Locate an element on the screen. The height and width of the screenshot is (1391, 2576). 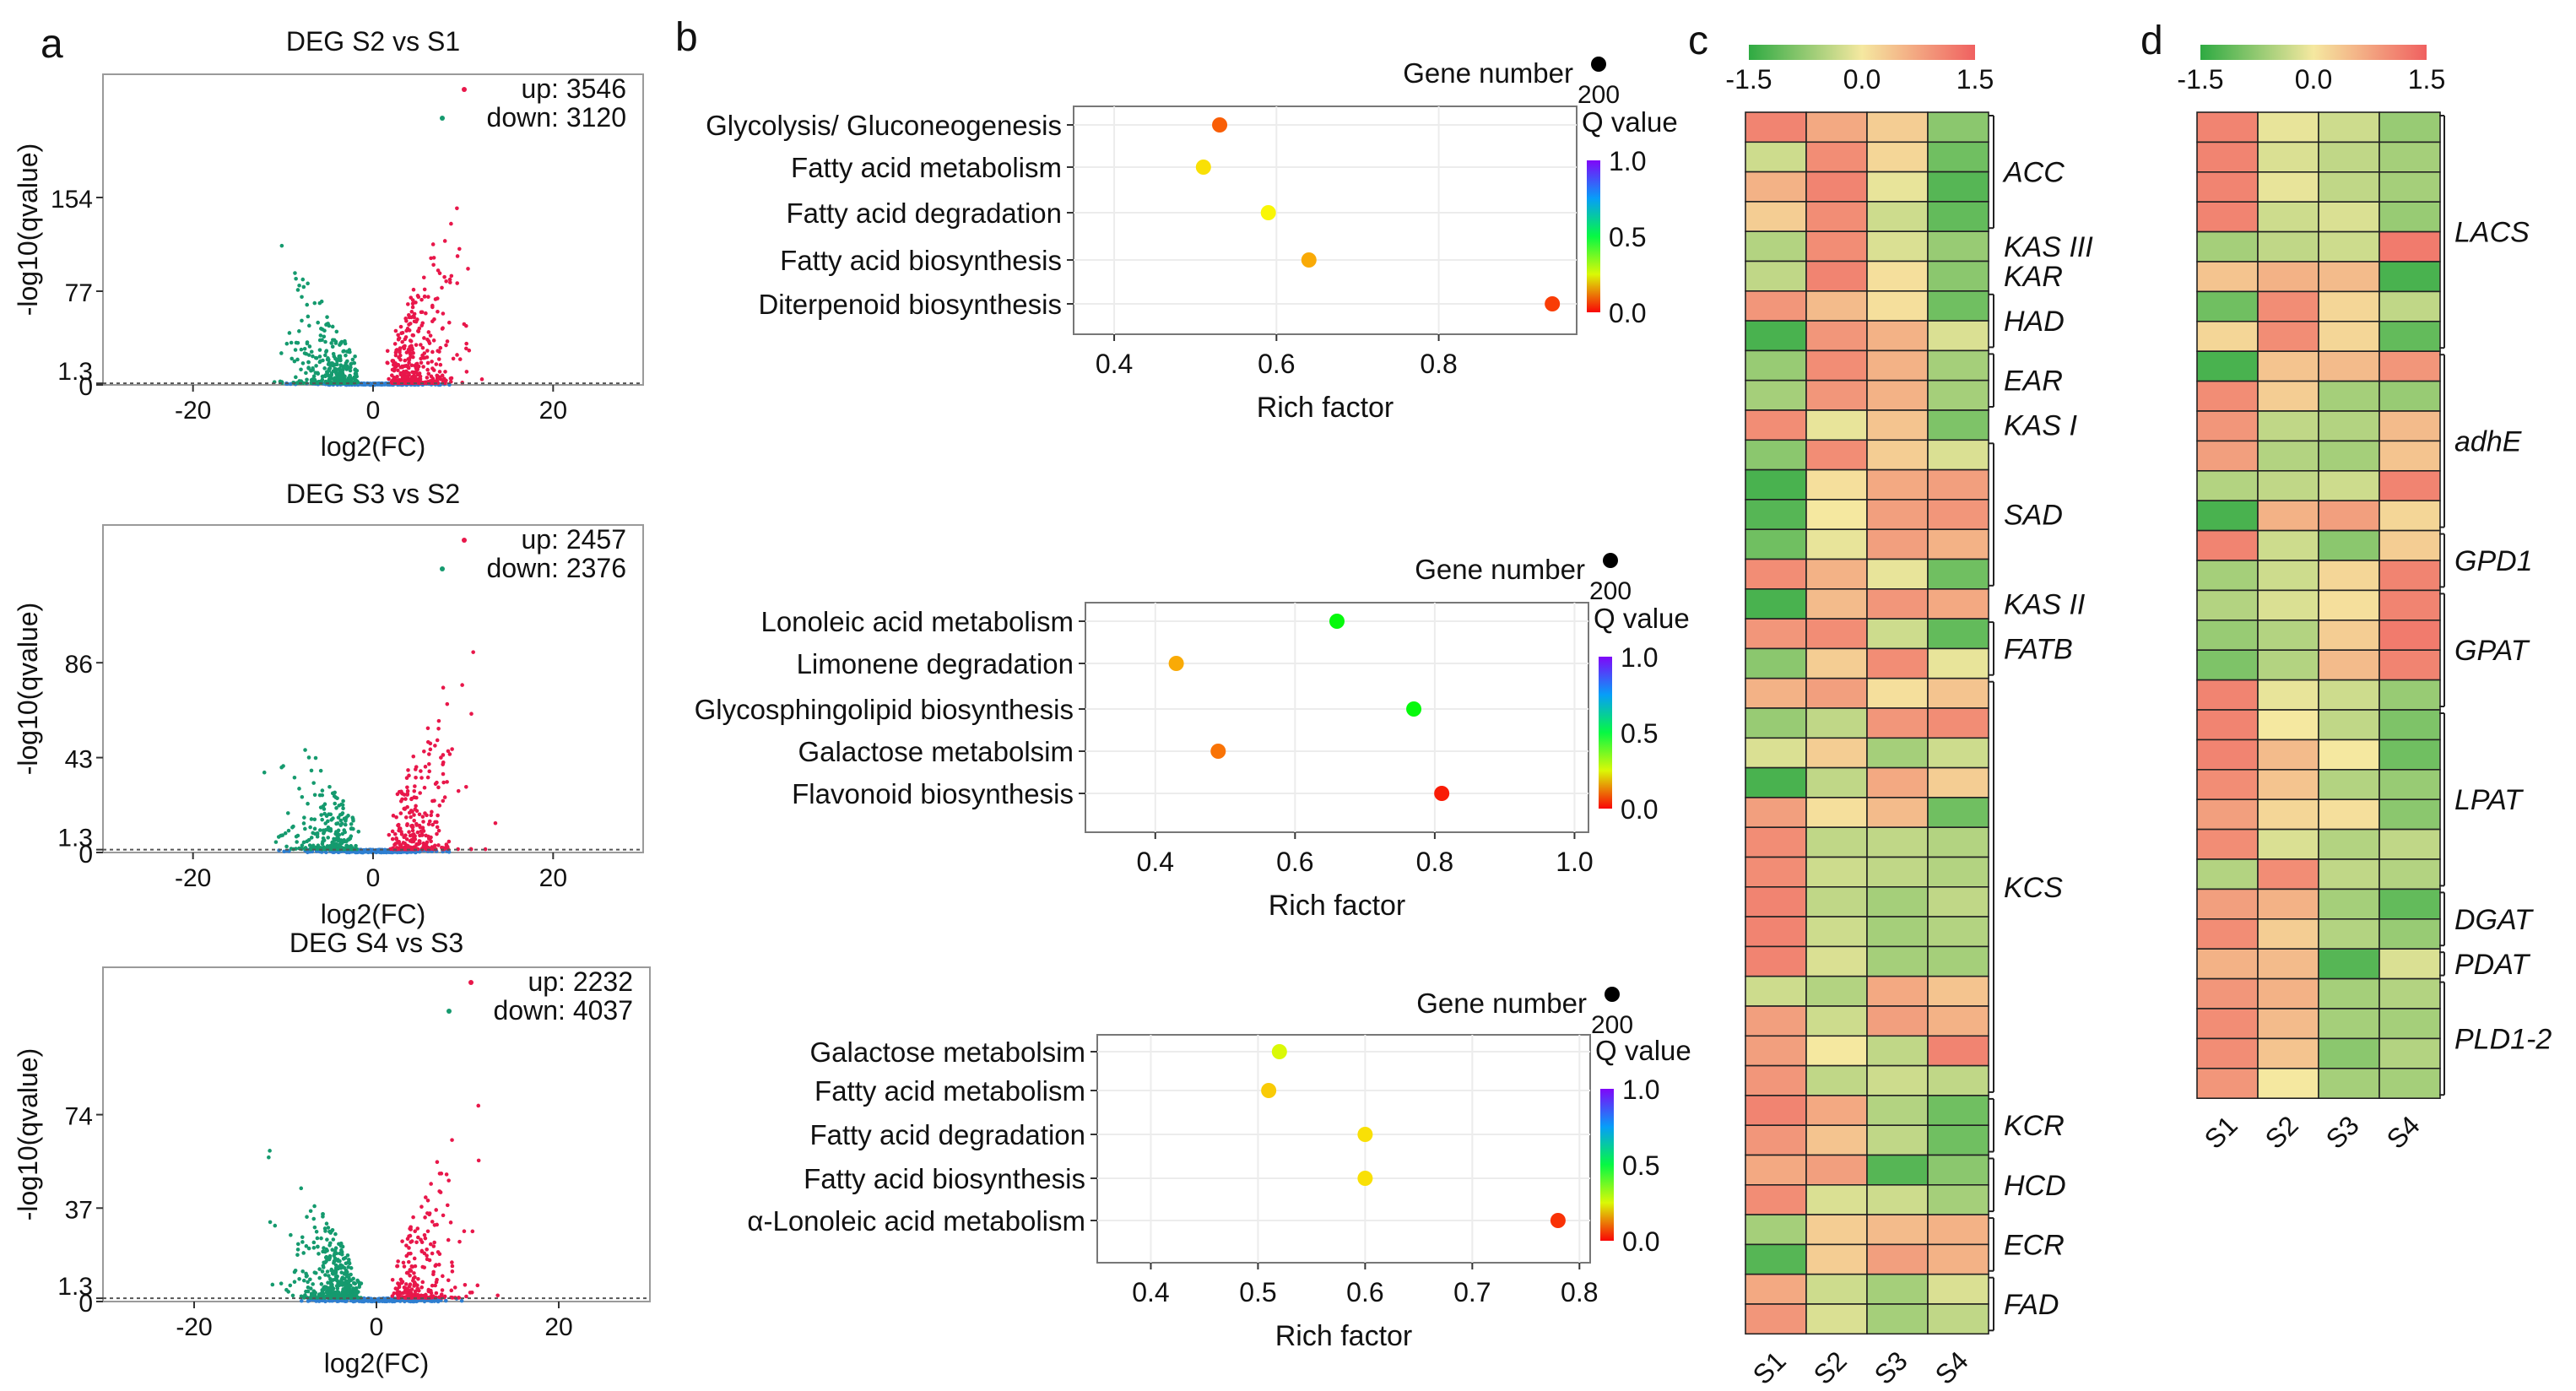
y-tick-label: 74 is located at coordinates (79, 1117).